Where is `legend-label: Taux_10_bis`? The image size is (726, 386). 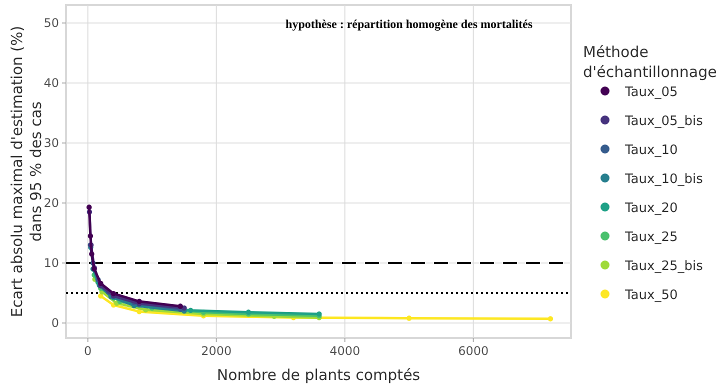 legend-label: Taux_10_bis is located at coordinates (664, 179).